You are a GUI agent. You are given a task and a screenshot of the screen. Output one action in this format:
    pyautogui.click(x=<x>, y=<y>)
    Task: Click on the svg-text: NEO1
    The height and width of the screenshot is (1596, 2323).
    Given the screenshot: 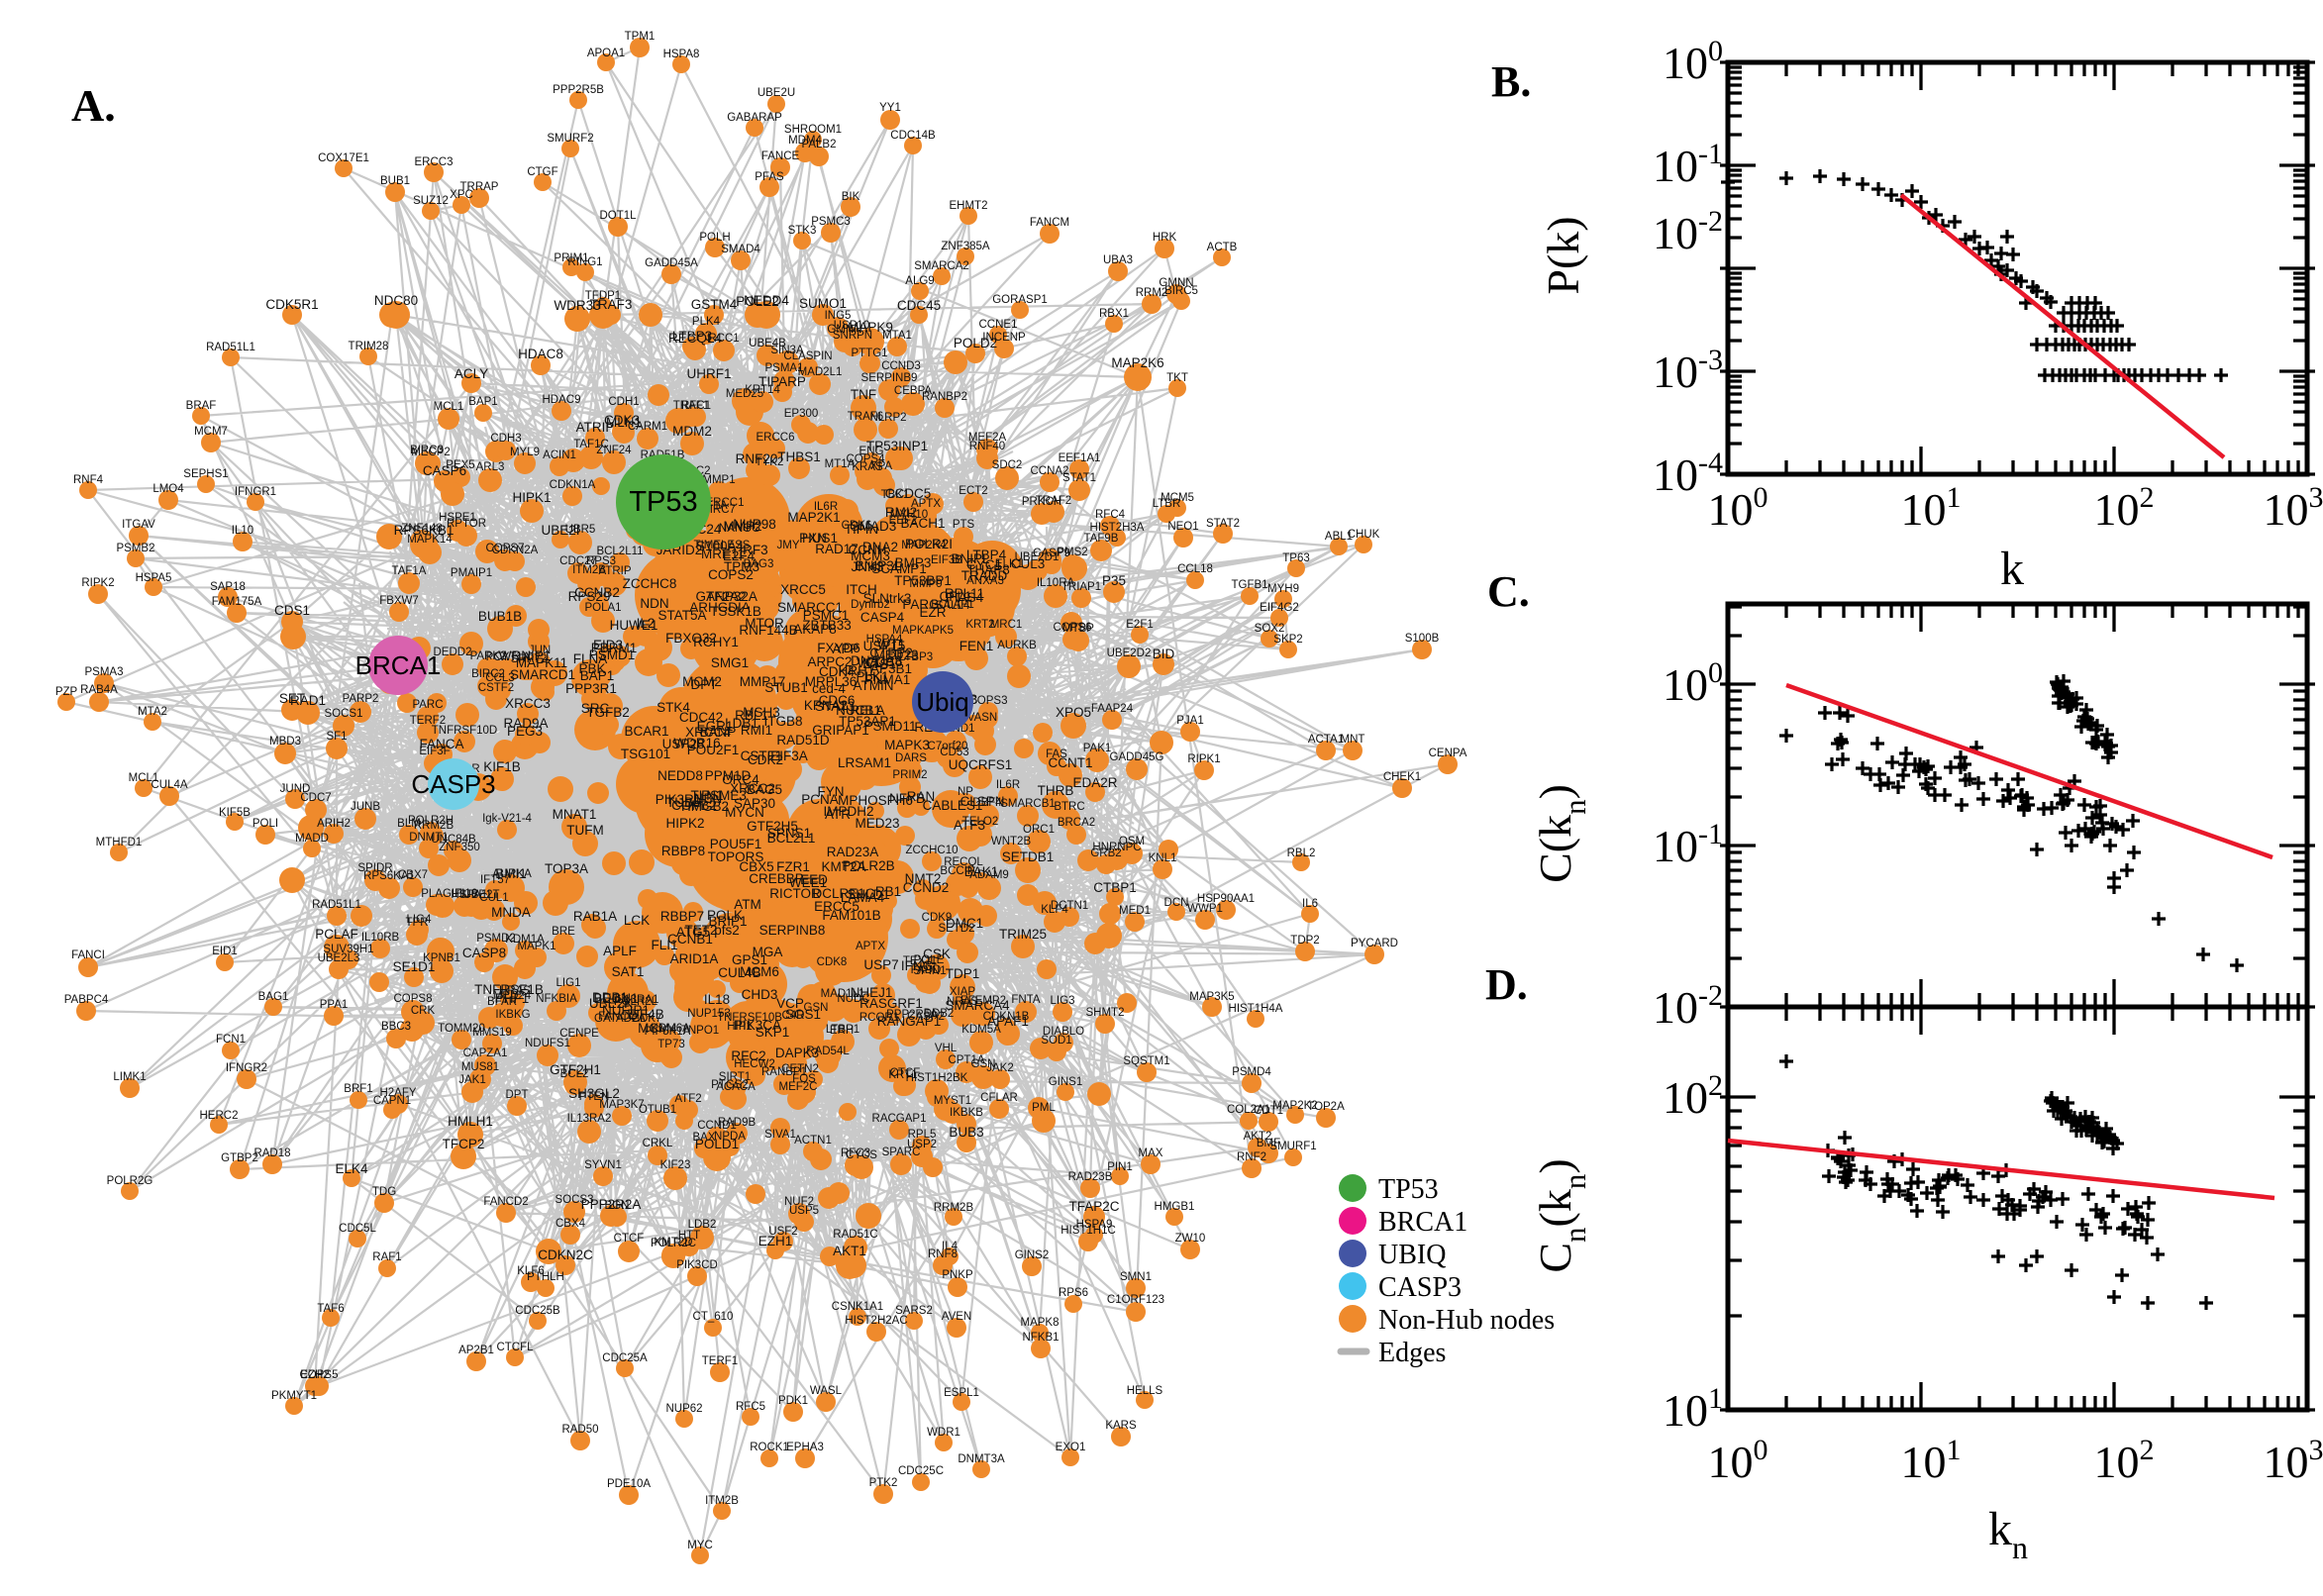 What is the action you would take?
    pyautogui.click(x=1182, y=527)
    